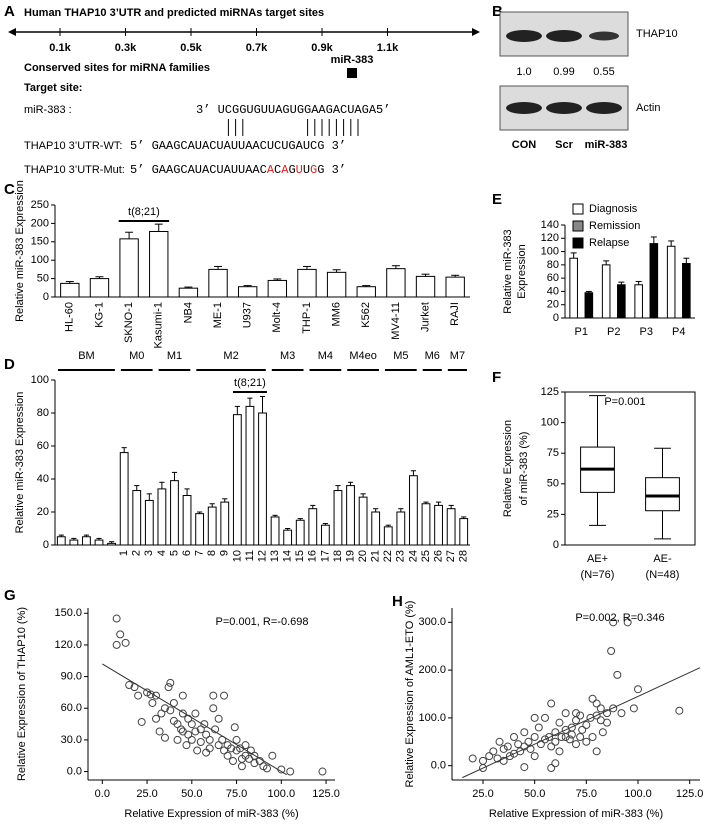 Image resolution: width=709 pixels, height=828 pixels. I want to click on group-label: M7, so click(457, 356).